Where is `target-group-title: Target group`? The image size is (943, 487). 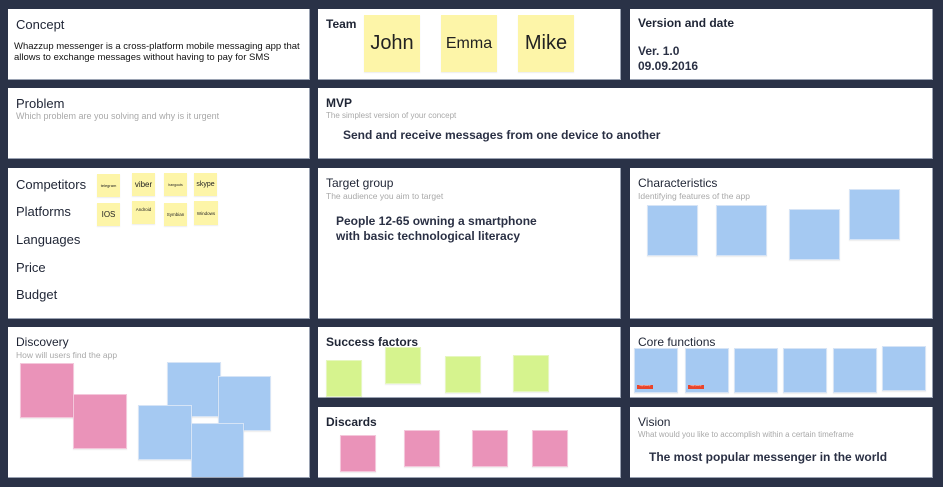 target-group-title: Target group is located at coordinates (360, 183).